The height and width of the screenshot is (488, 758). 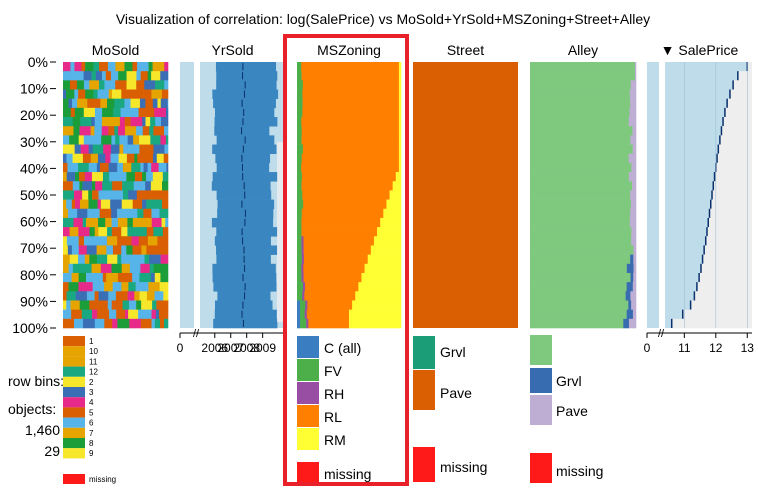 I want to click on col-header-mszoning: MSZoning, so click(x=349, y=50).